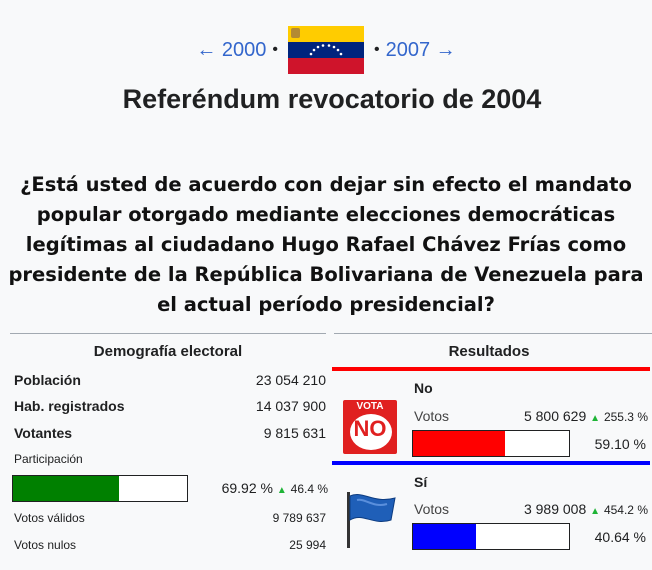  I want to click on poblacion-label: Población, so click(47, 380).